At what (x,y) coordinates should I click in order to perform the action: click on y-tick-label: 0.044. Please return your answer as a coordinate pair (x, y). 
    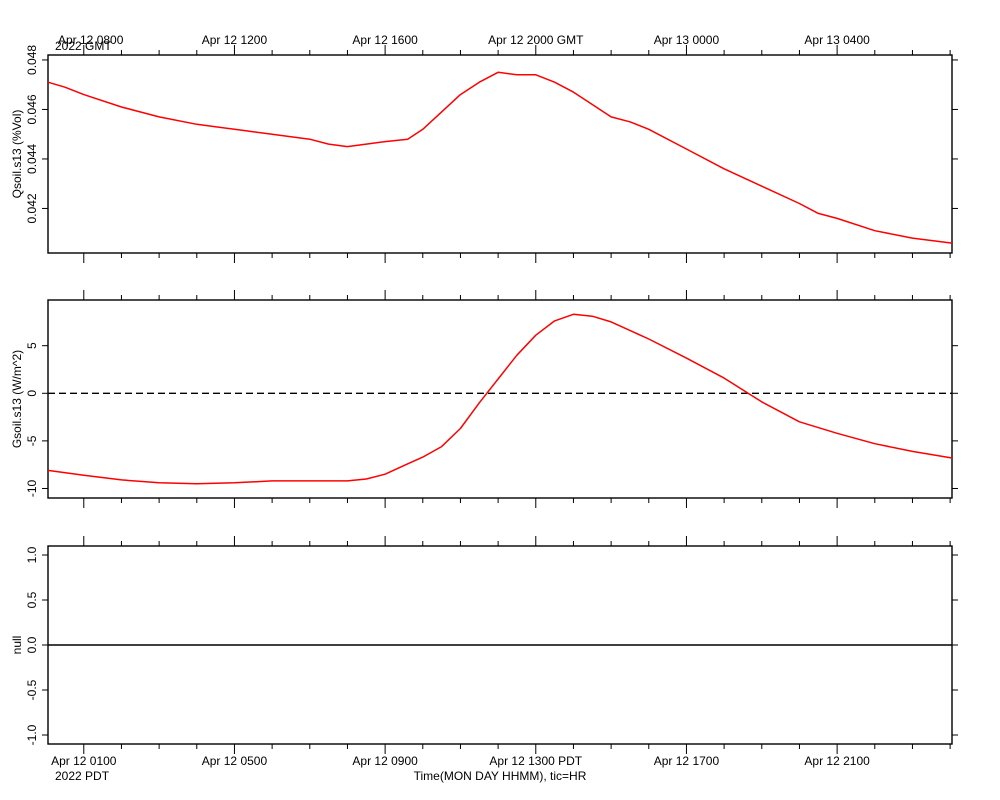
    Looking at the image, I should click on (32, 159).